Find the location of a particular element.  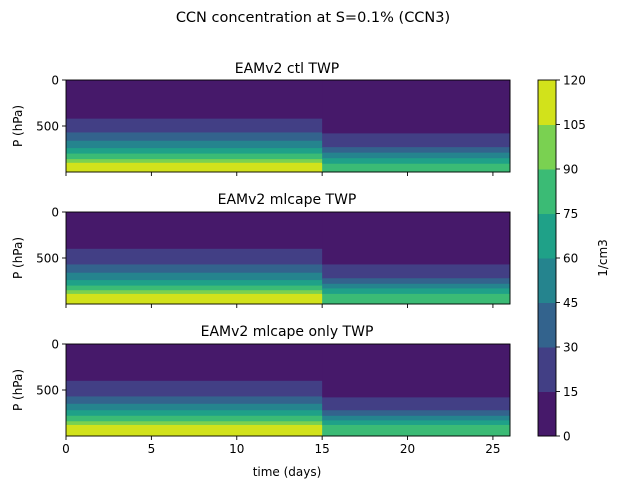

panel-1-title: EAMv2 ctl TWP is located at coordinates (287, 69).